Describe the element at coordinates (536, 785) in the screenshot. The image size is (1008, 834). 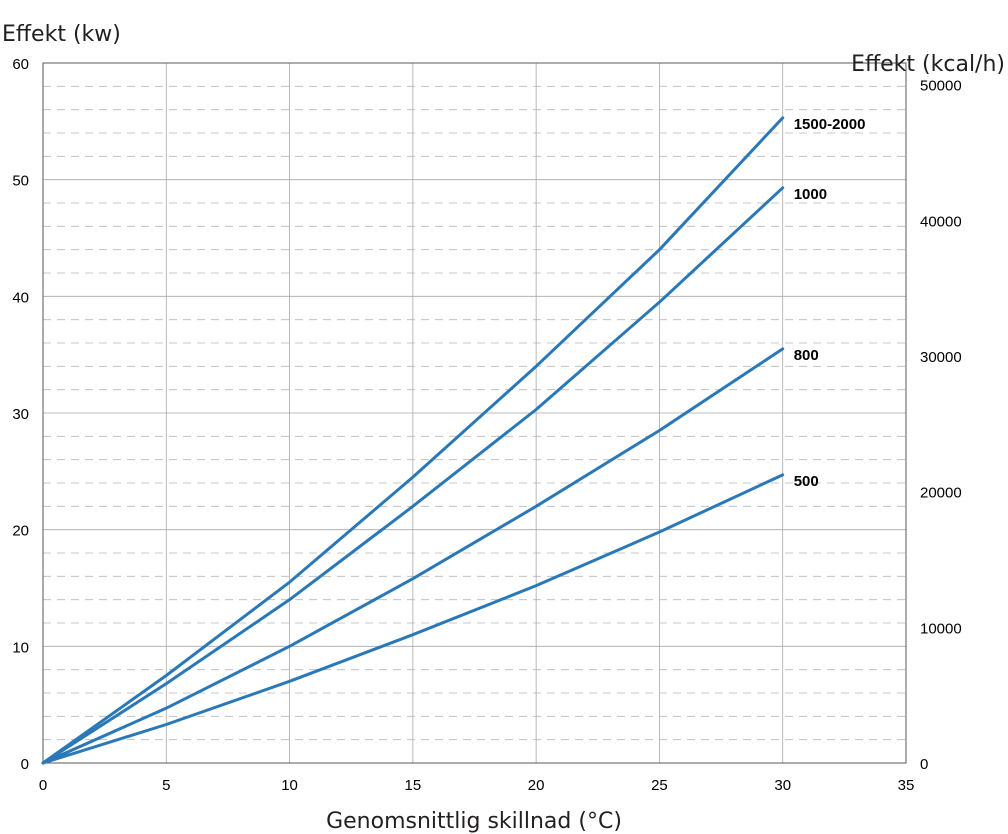
I see `x-tick-label: 20` at that location.